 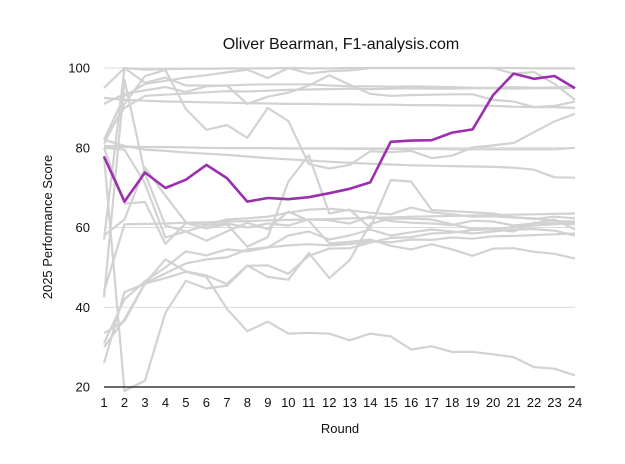 What do you see at coordinates (83, 307) in the screenshot?
I see `y-tick-label: 40` at bounding box center [83, 307].